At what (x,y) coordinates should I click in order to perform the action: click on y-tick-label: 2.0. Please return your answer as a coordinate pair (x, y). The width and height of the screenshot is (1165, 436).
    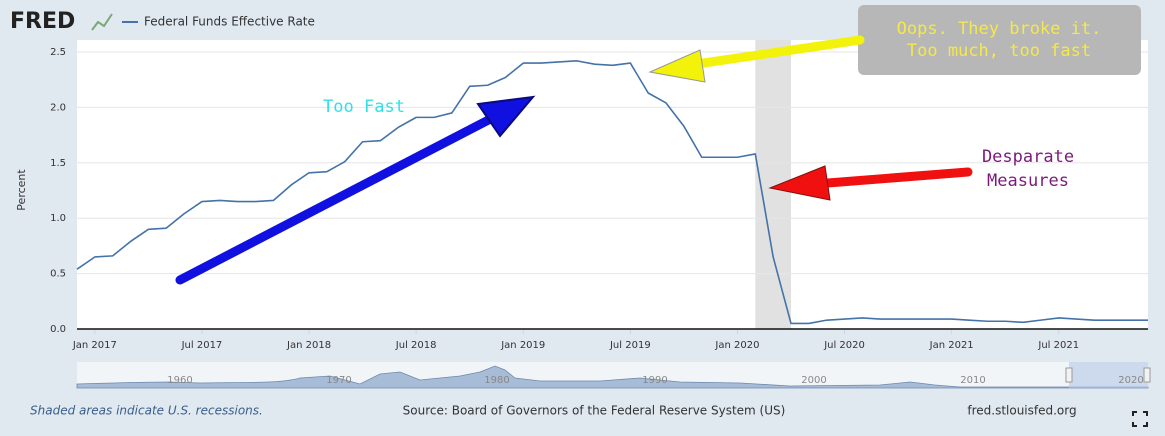
    Looking at the image, I should click on (58, 107).